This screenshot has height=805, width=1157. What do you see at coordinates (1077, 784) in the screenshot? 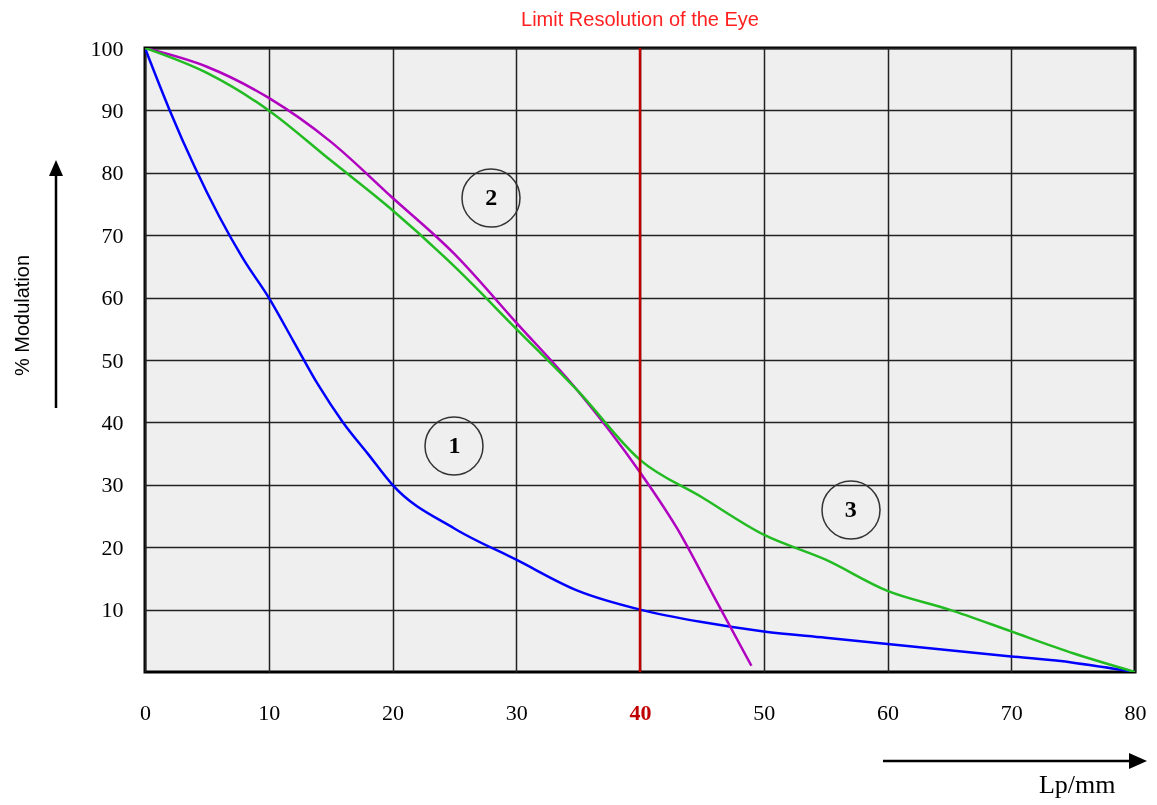
I see `x-axis-title: Lp/mm` at bounding box center [1077, 784].